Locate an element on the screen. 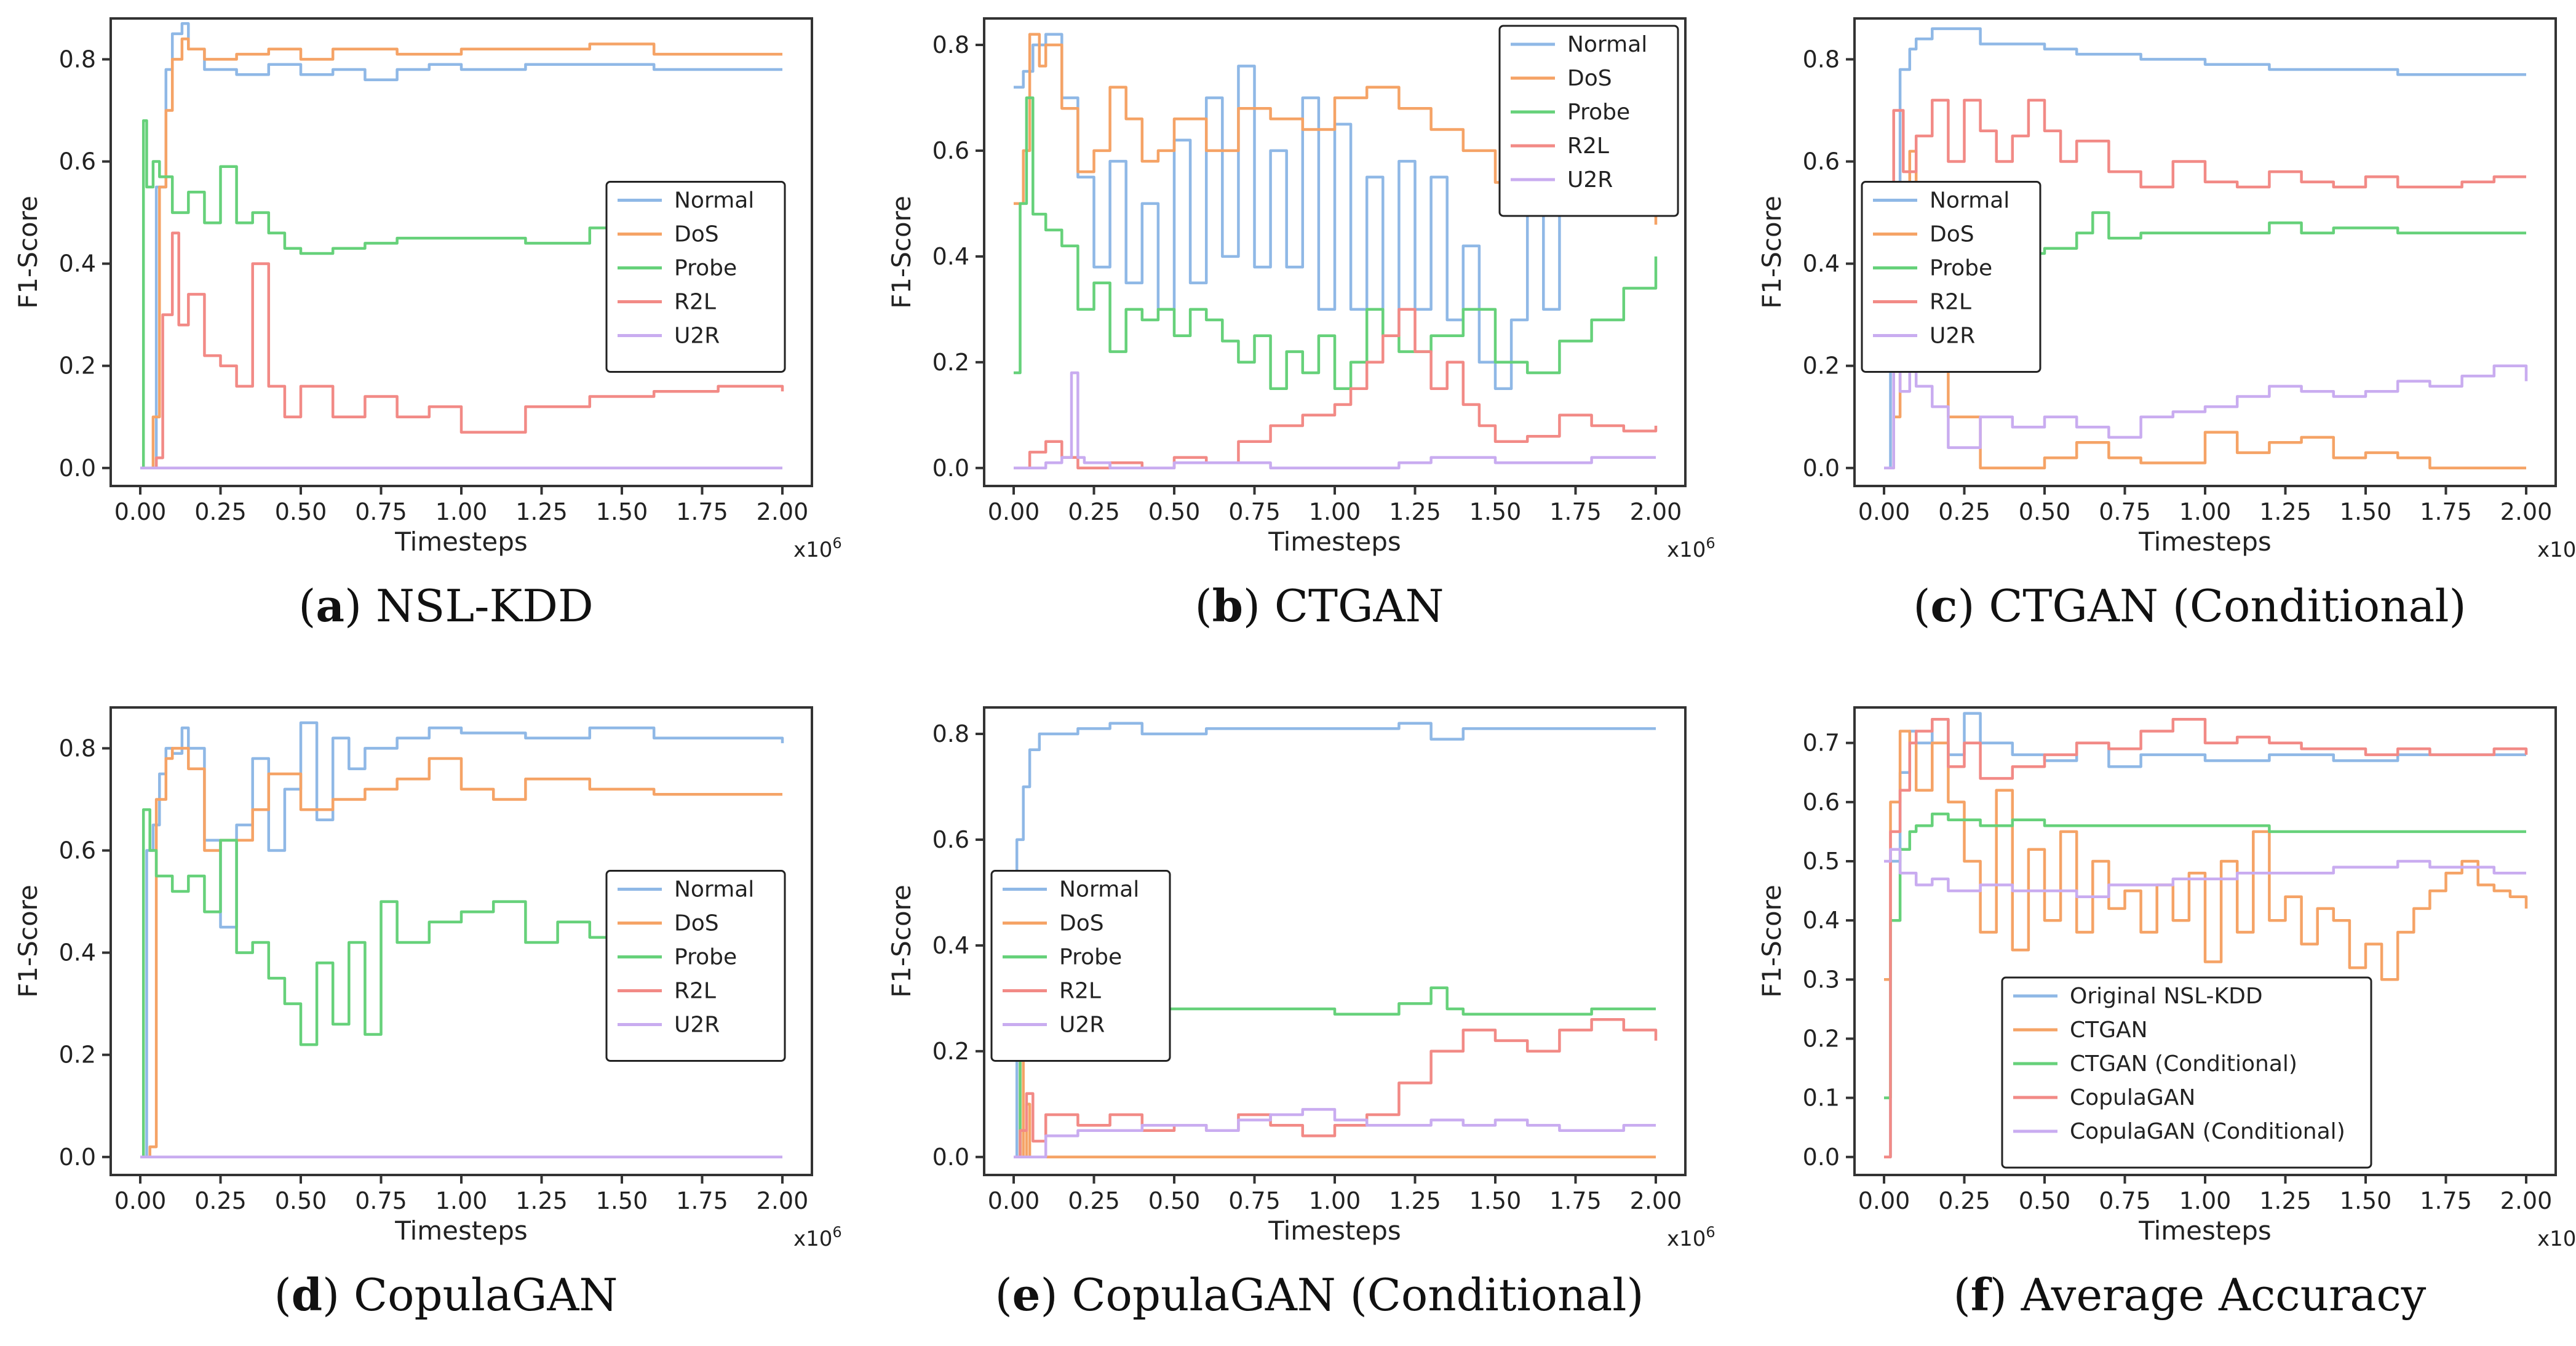 Image resolution: width=2576 pixels, height=1346 pixels. panel-caption: (e) CopulaGAN (Conditional) is located at coordinates (1319, 1294).